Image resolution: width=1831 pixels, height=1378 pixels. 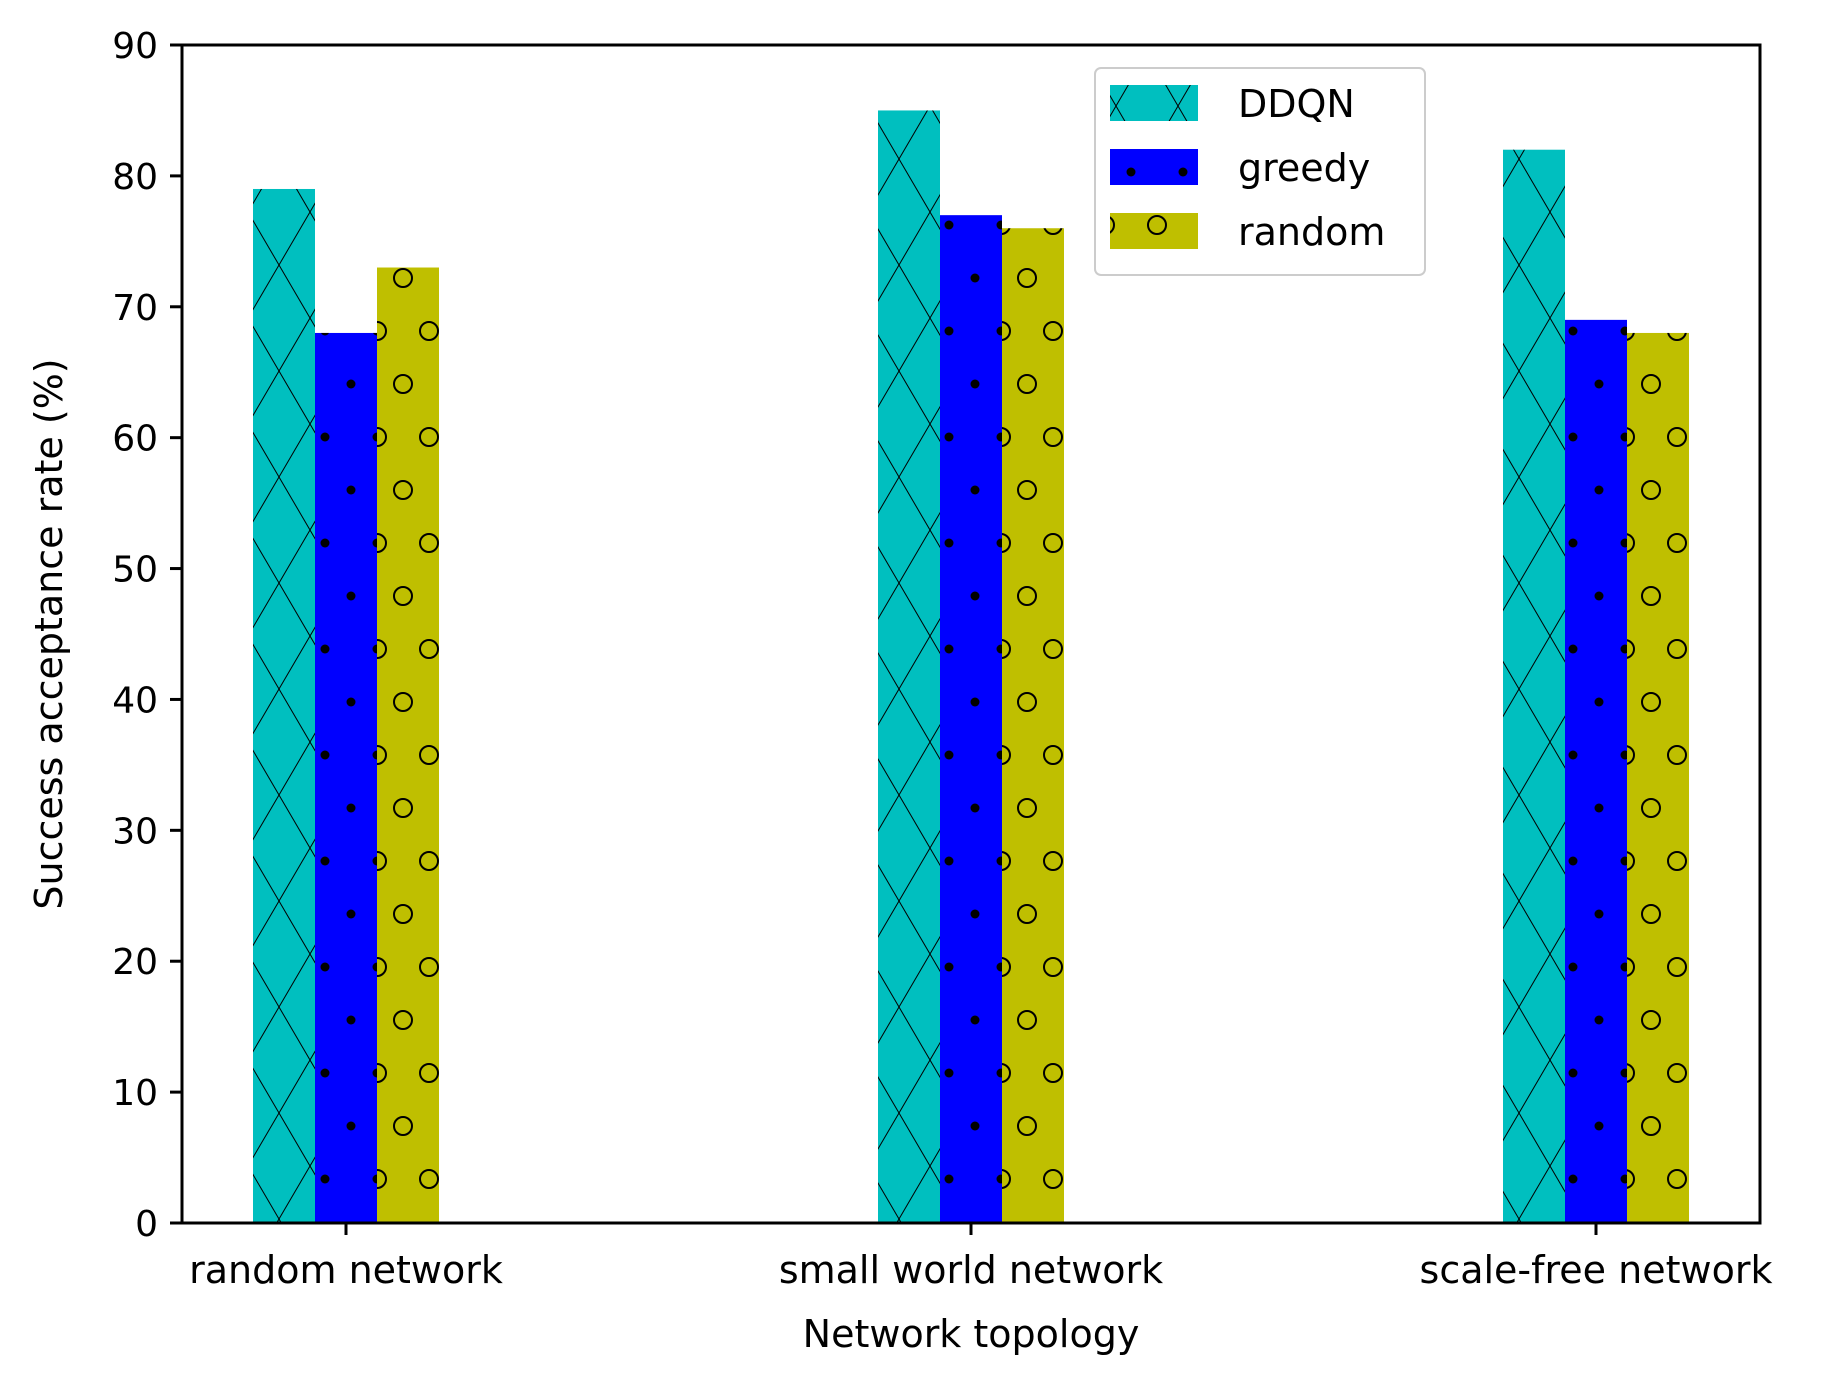 I want to click on y-tick-label-50: 50, so click(x=135, y=570).